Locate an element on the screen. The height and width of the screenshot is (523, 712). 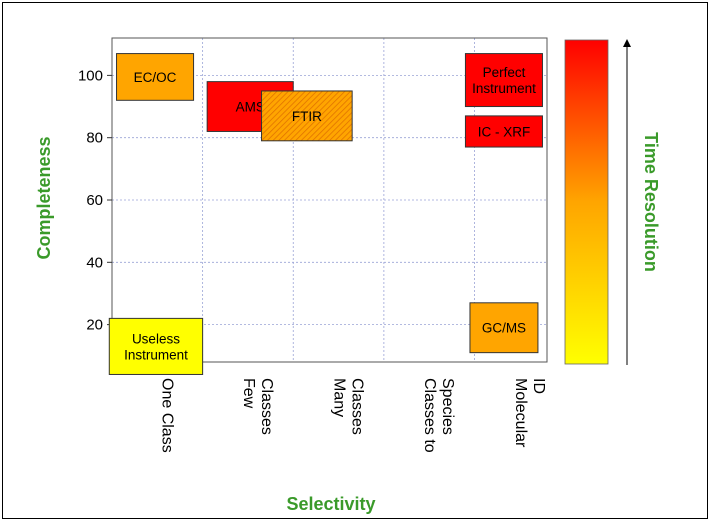
time-resolution-arrowhead is located at coordinates (627, 43).